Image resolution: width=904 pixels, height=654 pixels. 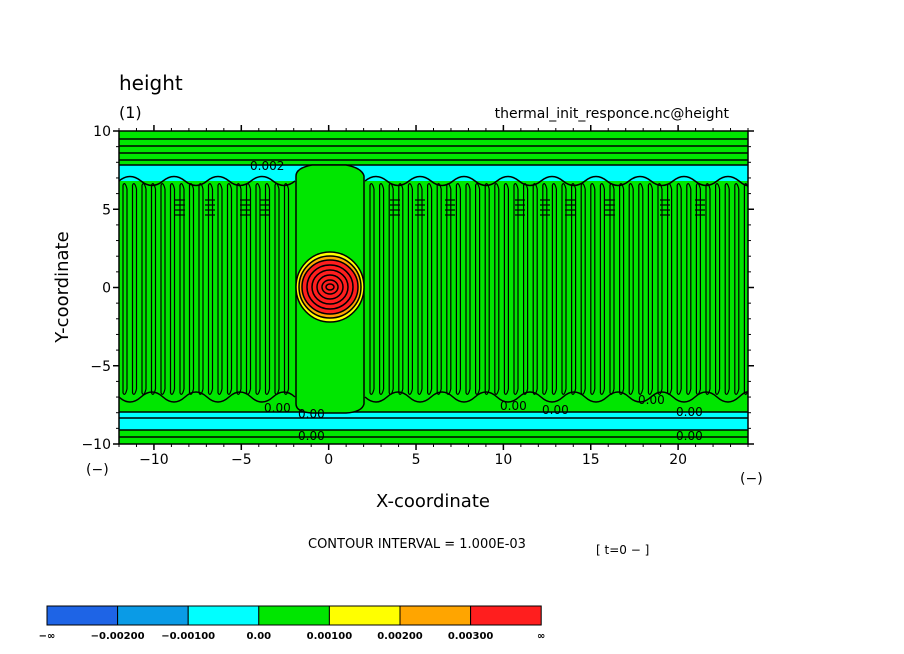 What do you see at coordinates (100, 367) in the screenshot?
I see `y-tick-label: −5` at bounding box center [100, 367].